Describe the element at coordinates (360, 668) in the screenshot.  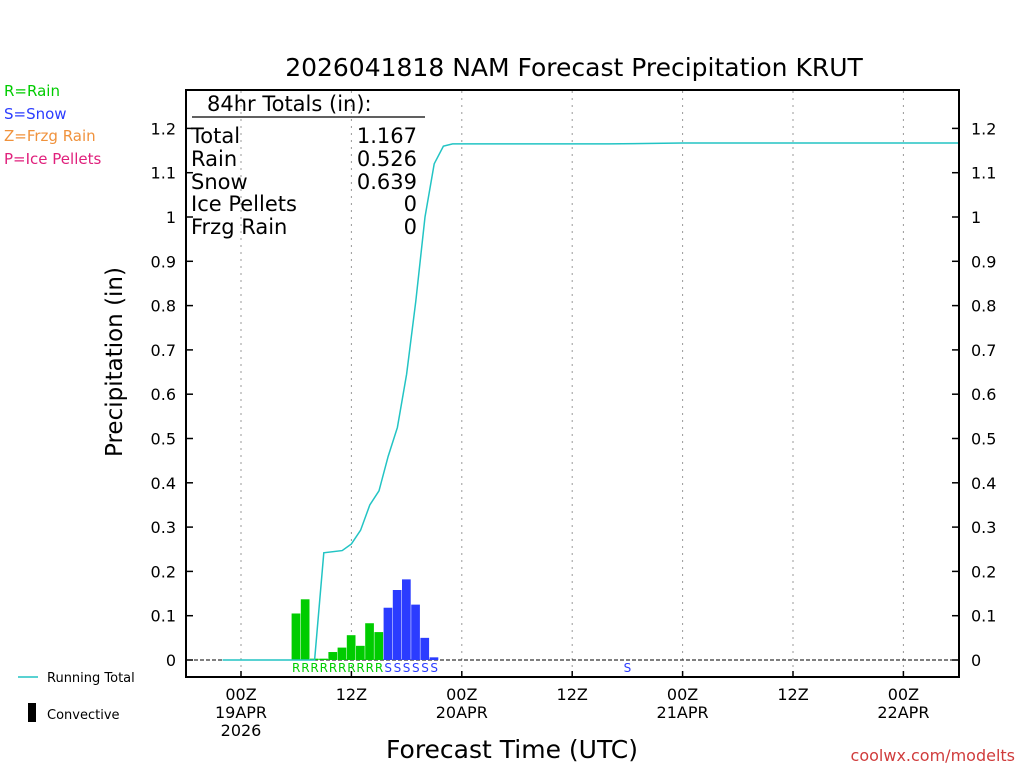
I see `ptype-marker-7: R` at that location.